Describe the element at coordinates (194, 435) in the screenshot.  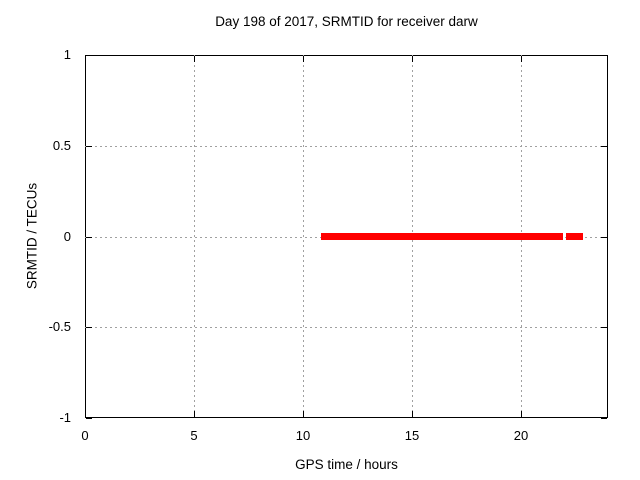
I see `x-tick-label: 5` at that location.